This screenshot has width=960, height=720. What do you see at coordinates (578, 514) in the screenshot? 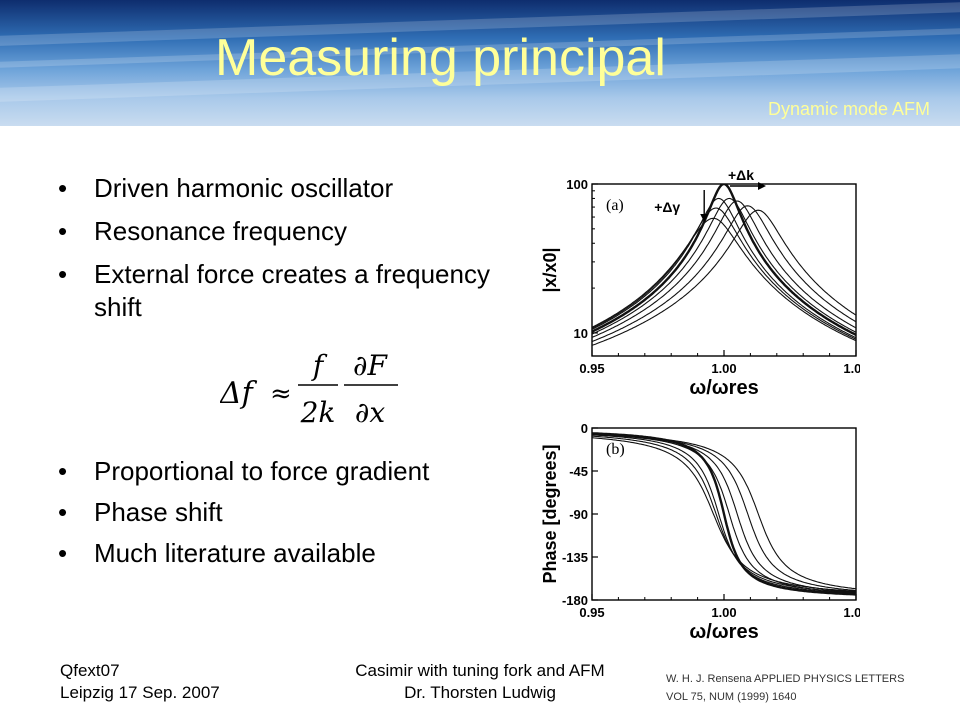
I see `y-tick-label: -90` at bounding box center [578, 514].